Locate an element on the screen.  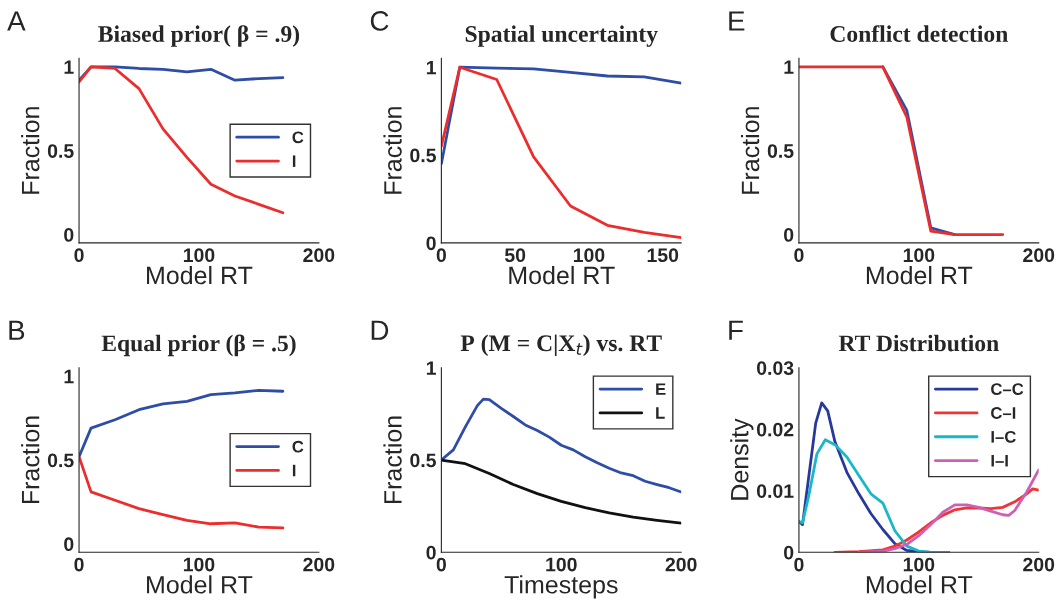
x-tick-label: 50 is located at coordinates (515, 255).